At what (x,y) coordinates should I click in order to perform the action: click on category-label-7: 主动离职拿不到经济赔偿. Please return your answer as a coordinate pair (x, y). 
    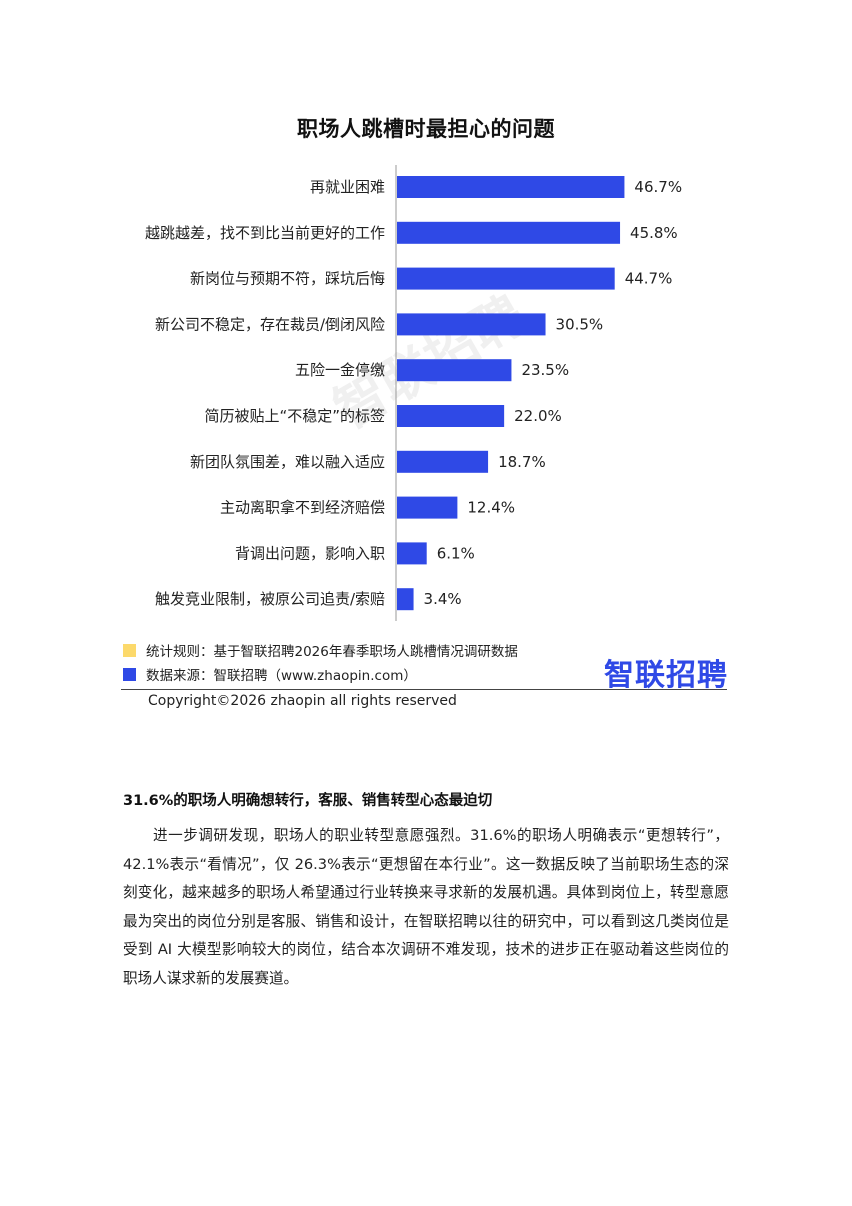
    Looking at the image, I should click on (302, 508).